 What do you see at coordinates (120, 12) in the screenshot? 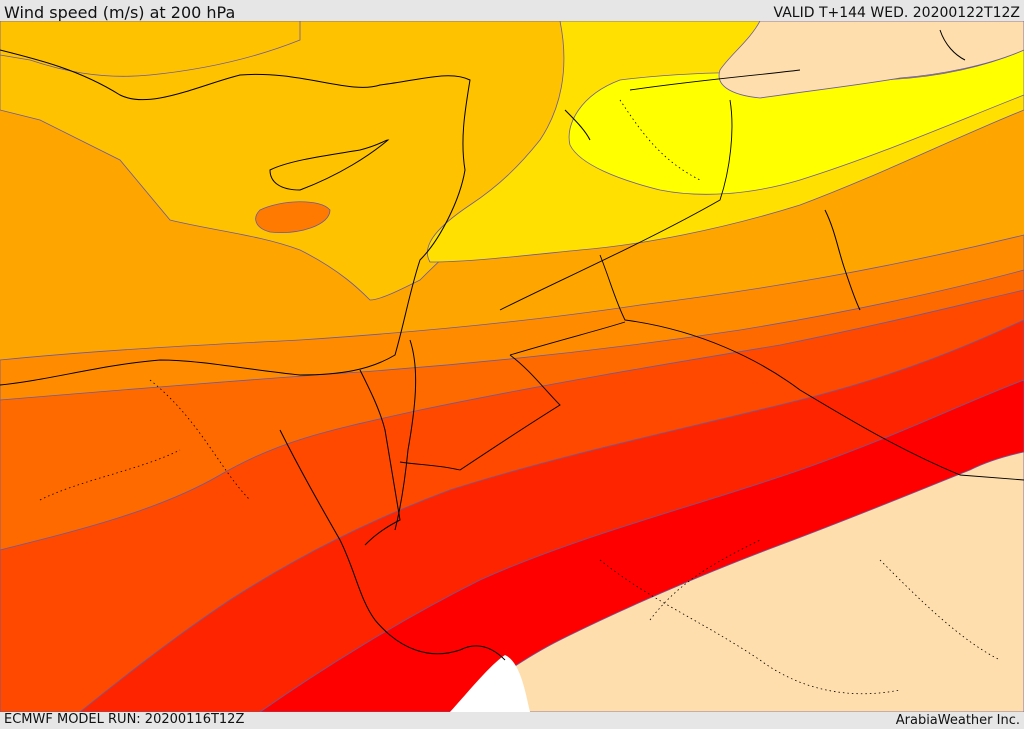
I see `map-title: Wind speed (m/s) at 200 hPa` at bounding box center [120, 12].